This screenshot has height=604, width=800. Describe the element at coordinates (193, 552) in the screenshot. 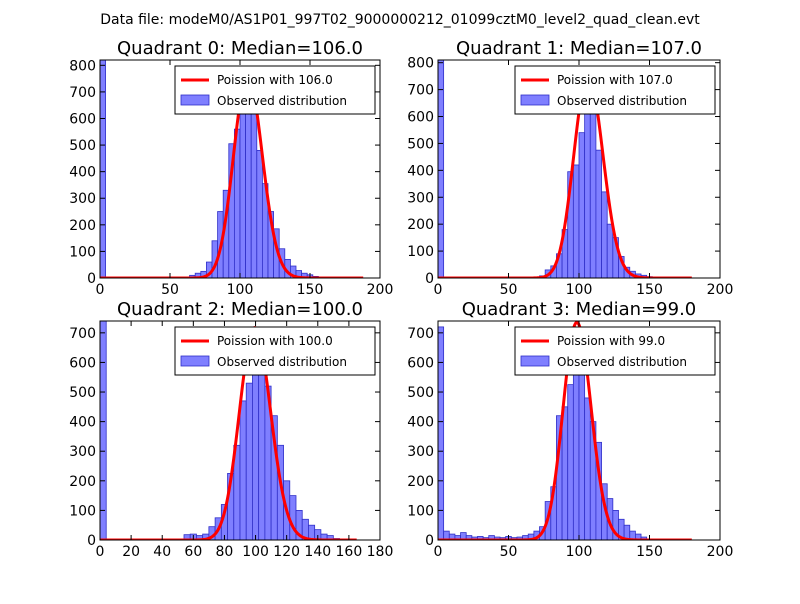

I see `x-tick-label: 60` at that location.